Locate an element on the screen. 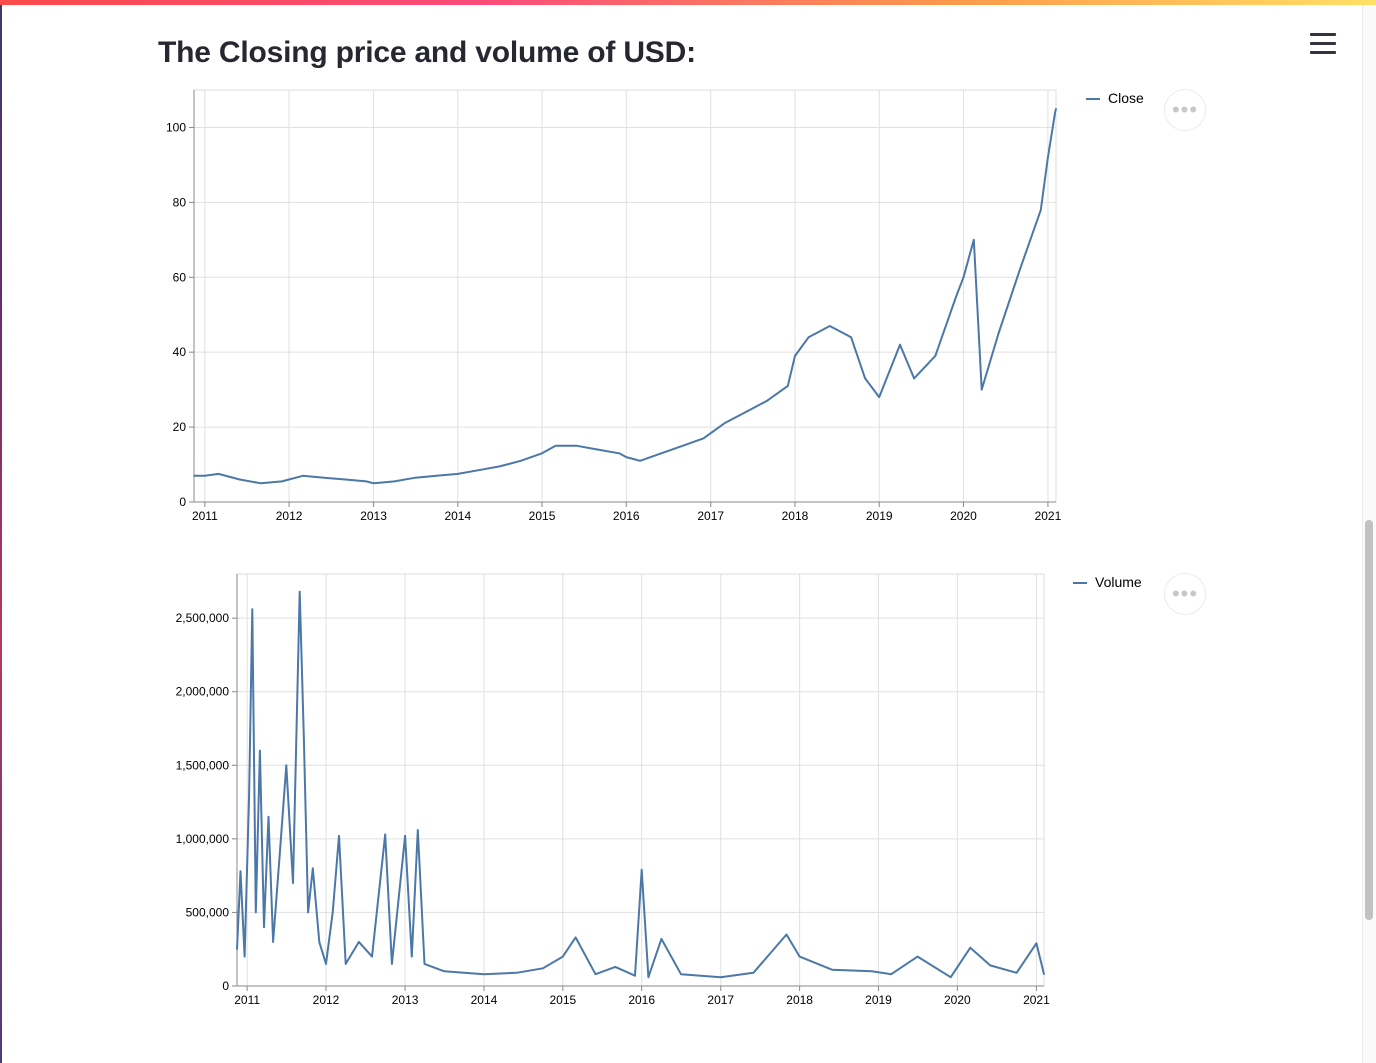 This screenshot has width=1376, height=1063. y-tick-label: 60 is located at coordinates (180, 277).